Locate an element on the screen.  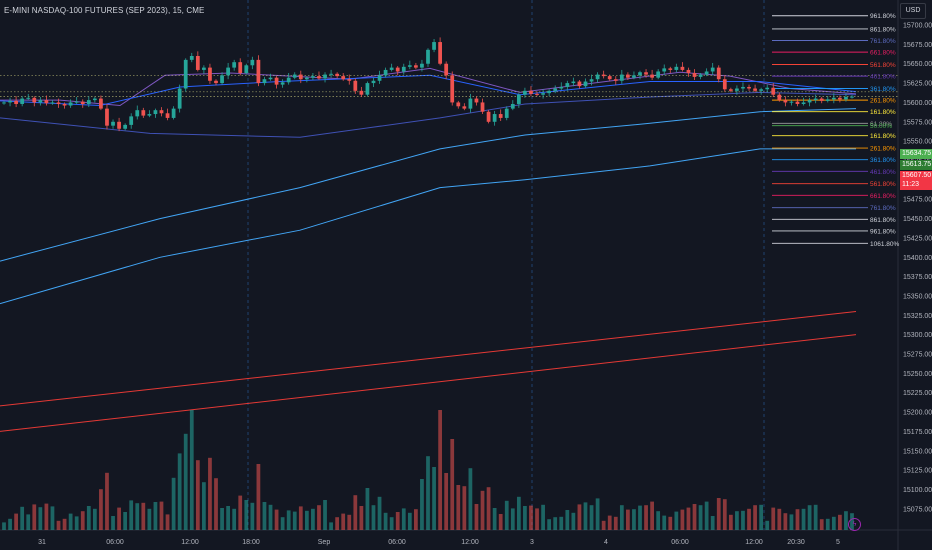
currency-selector: USD is located at coordinates (913, 11).